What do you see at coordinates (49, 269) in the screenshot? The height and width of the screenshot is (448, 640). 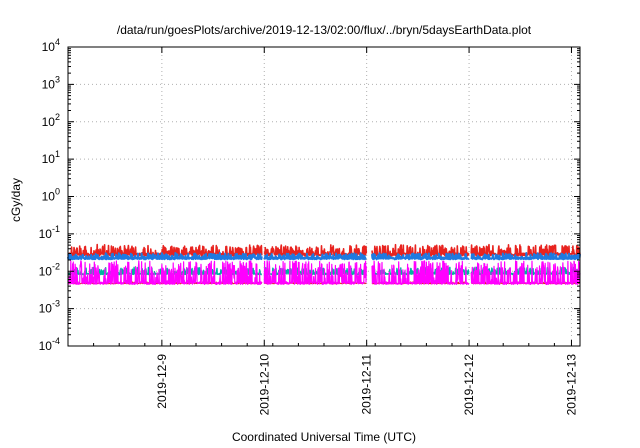 I see `y-tick-label: 10⁻²` at bounding box center [49, 269].